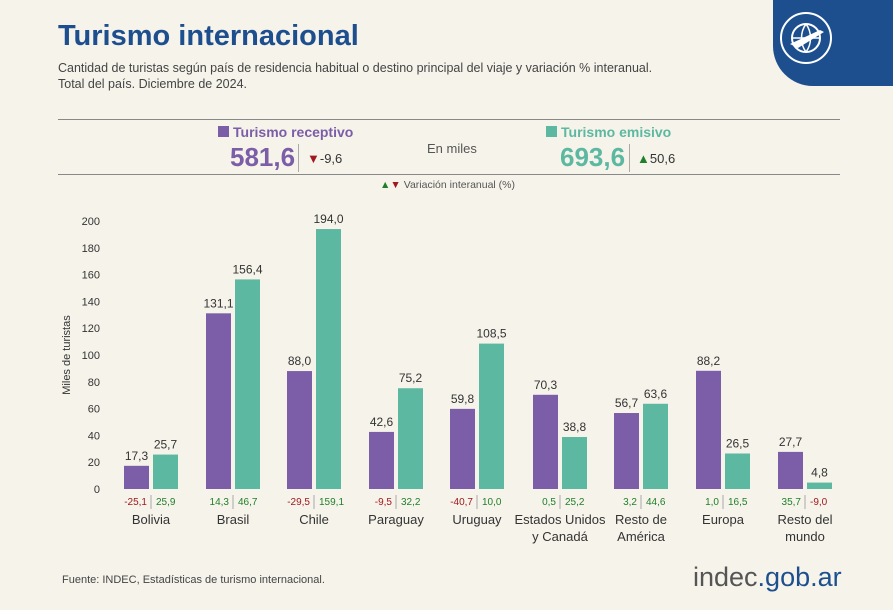 The height and width of the screenshot is (610, 893). Describe the element at coordinates (463, 399) in the screenshot. I see `data-label: 59,8` at that location.